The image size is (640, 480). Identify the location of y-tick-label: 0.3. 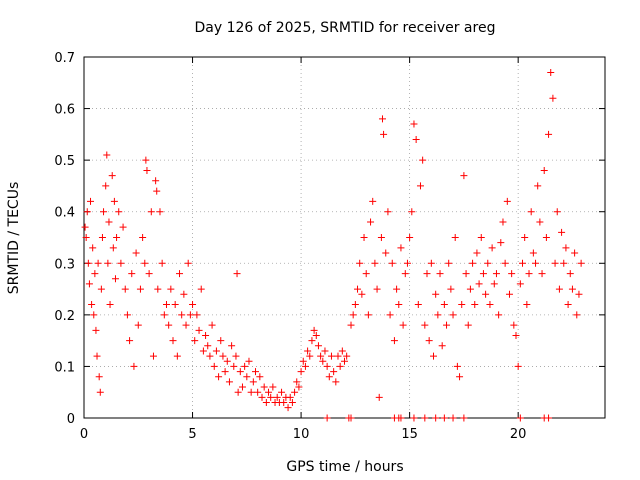
(64, 264).